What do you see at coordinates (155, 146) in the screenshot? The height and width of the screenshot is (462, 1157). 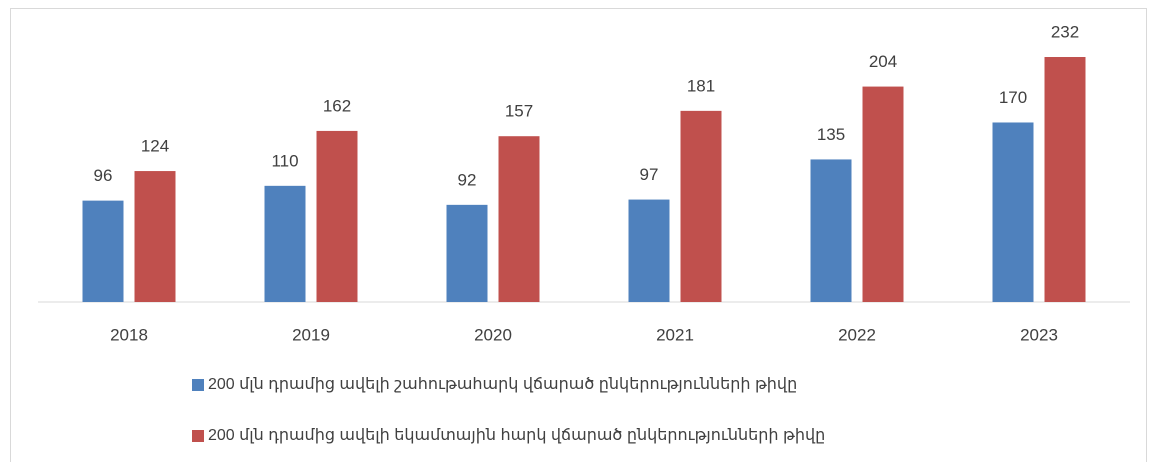 I see `value-label: 124` at bounding box center [155, 146].